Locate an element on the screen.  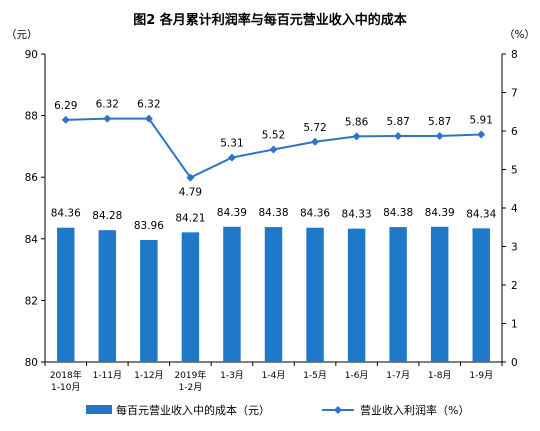
chart-title: 图2 各月累计利润率与每百元营业收入中的成本 is located at coordinates (270, 20).